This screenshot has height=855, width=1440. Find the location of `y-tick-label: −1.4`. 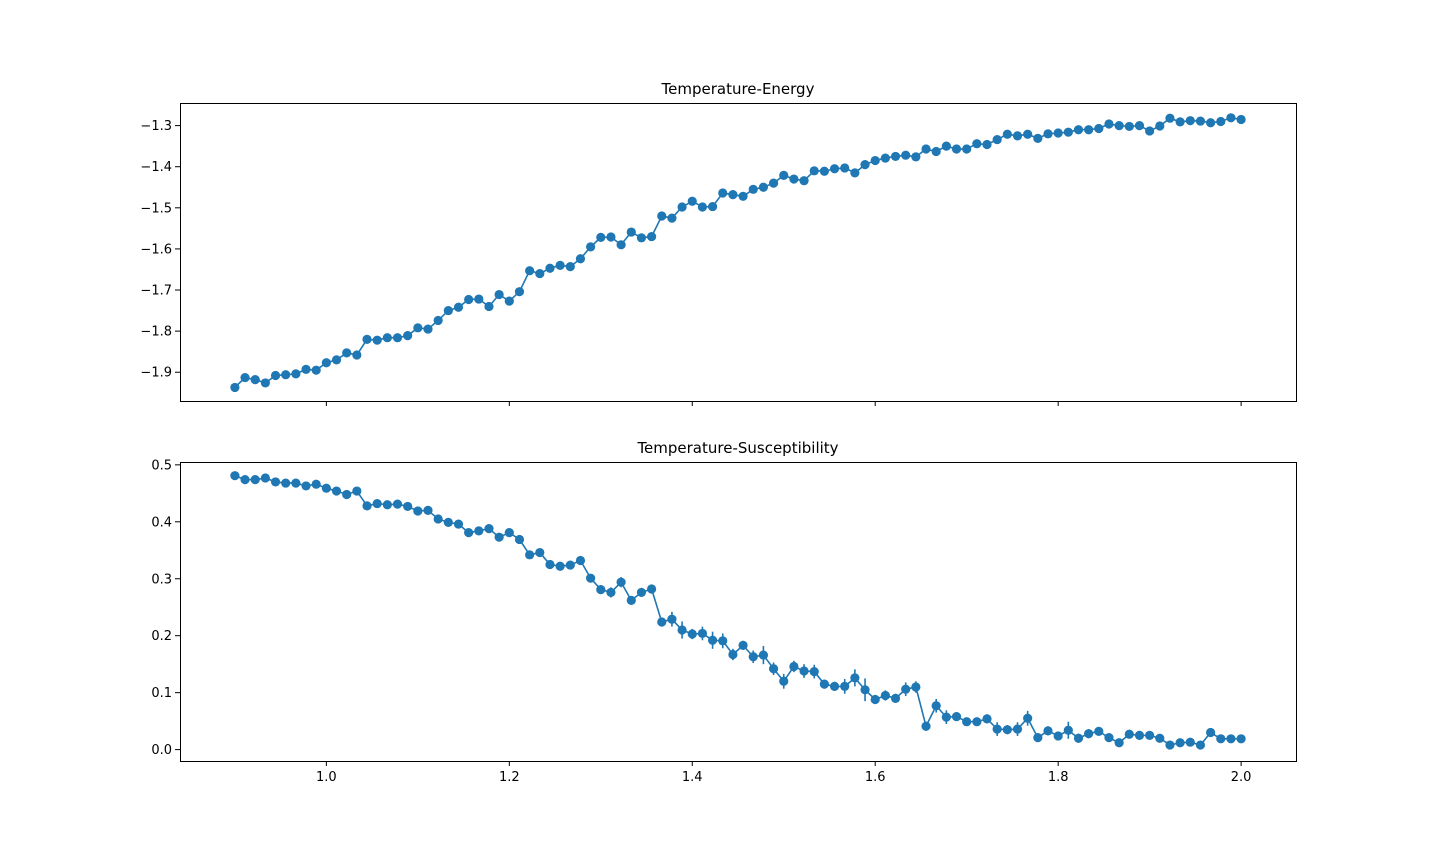

y-tick-label: −1.4 is located at coordinates (156, 167).